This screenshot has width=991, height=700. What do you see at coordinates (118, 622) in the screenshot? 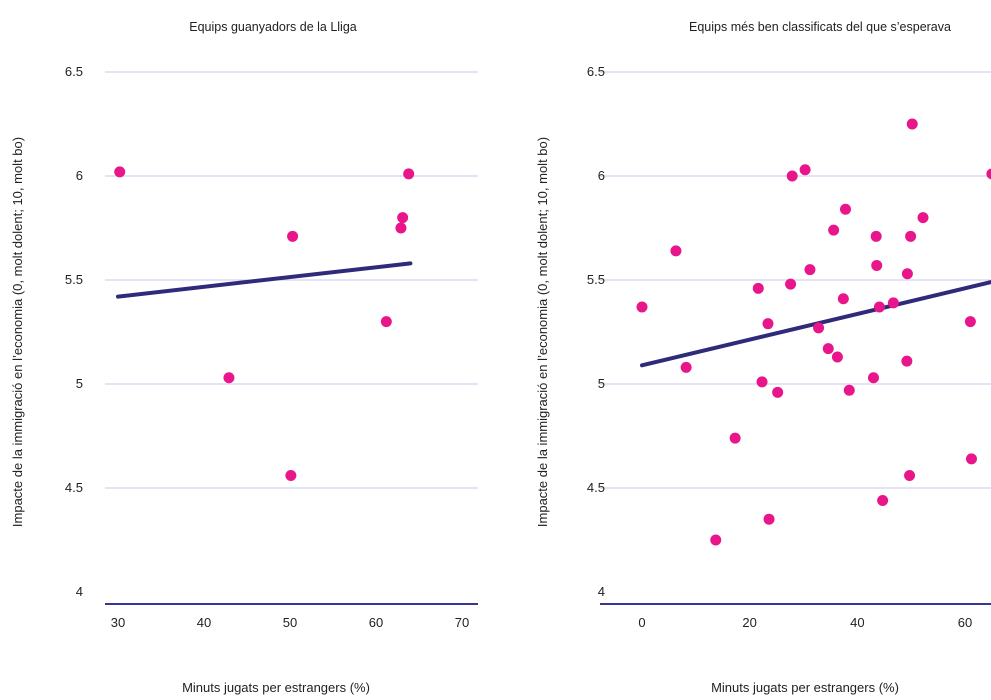
I see `x-tick-label: 30` at bounding box center [118, 622].